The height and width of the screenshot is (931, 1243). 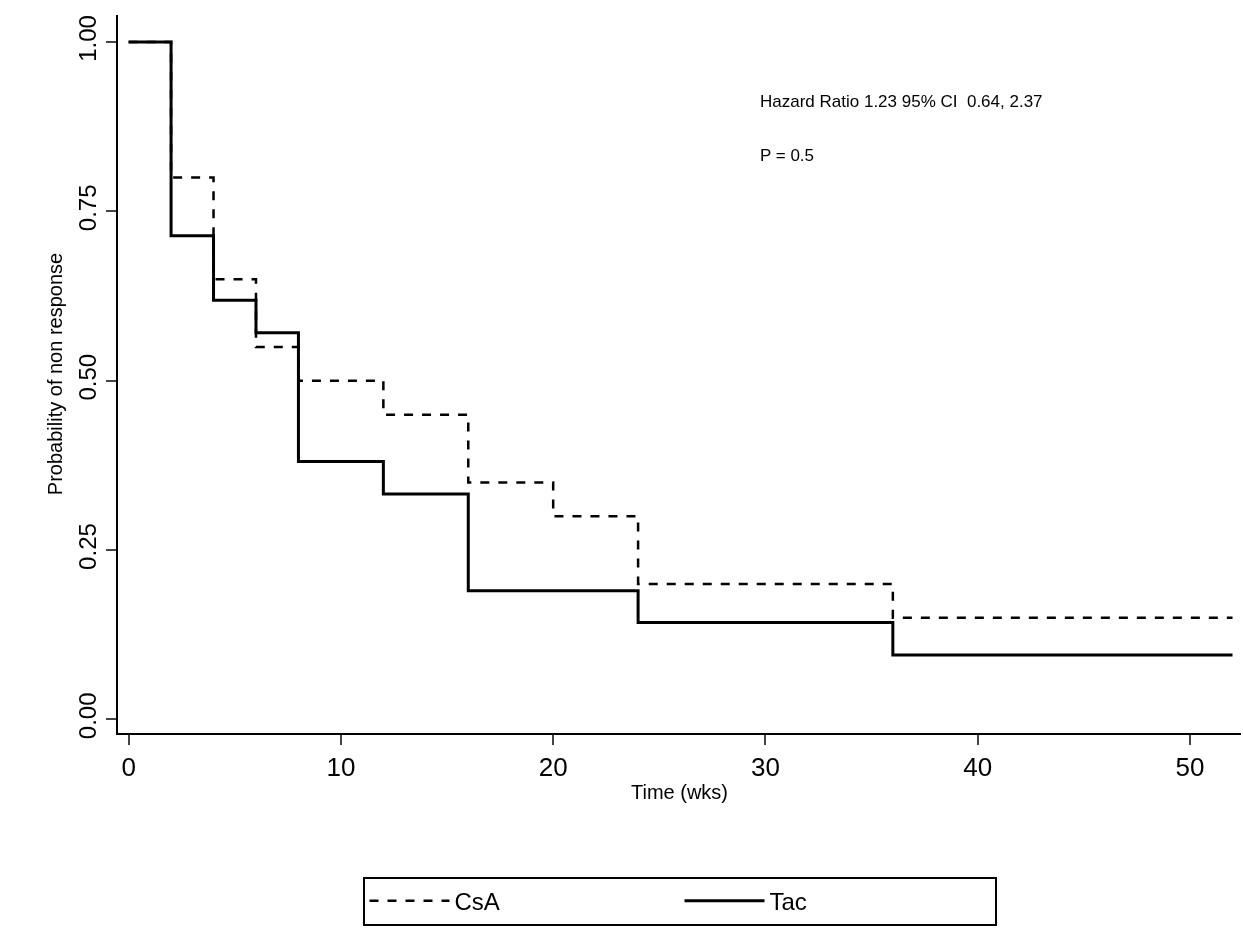 I want to click on x-tick-label: 10, so click(x=341, y=767).